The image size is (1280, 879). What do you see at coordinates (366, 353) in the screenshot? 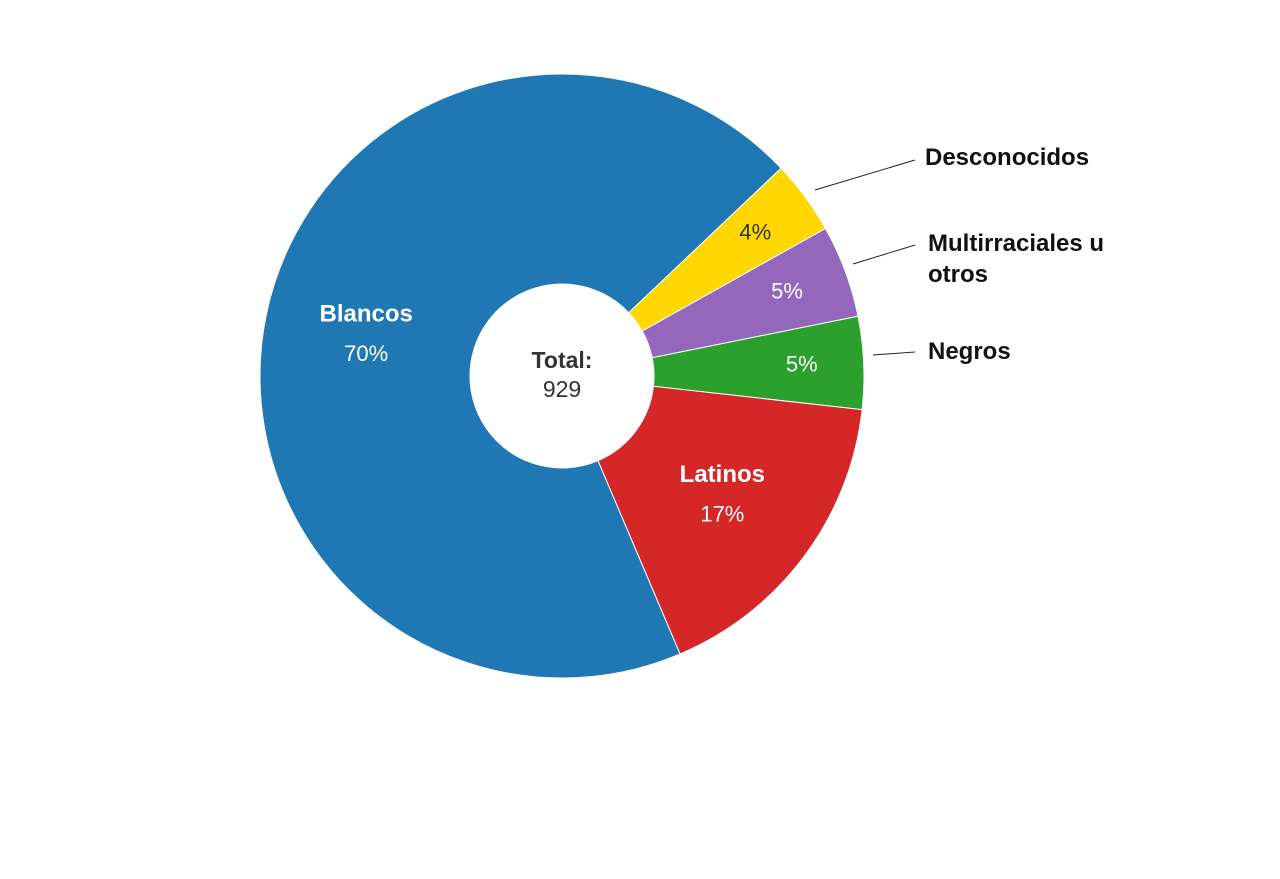
I see `value-label: 70%` at bounding box center [366, 353].